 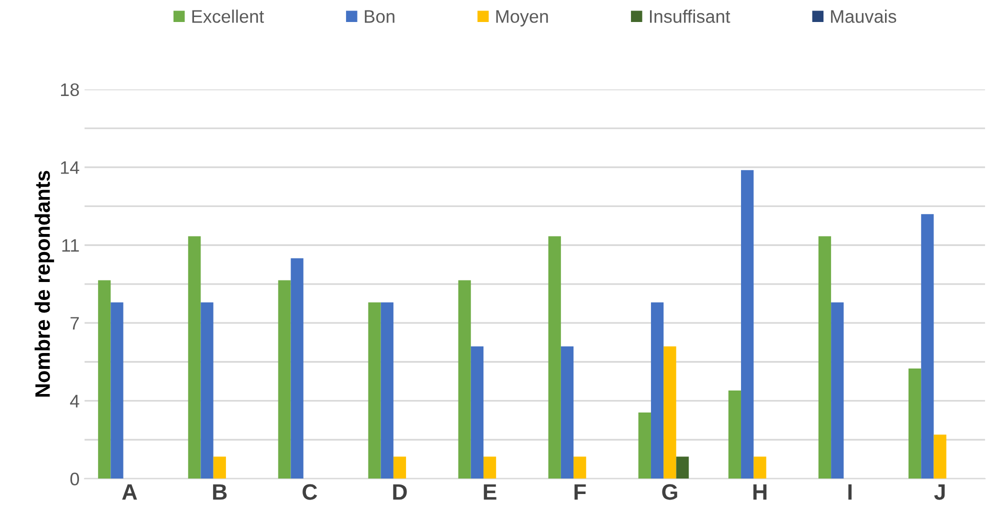 I want to click on y-tick-label: 7, so click(x=74, y=323).